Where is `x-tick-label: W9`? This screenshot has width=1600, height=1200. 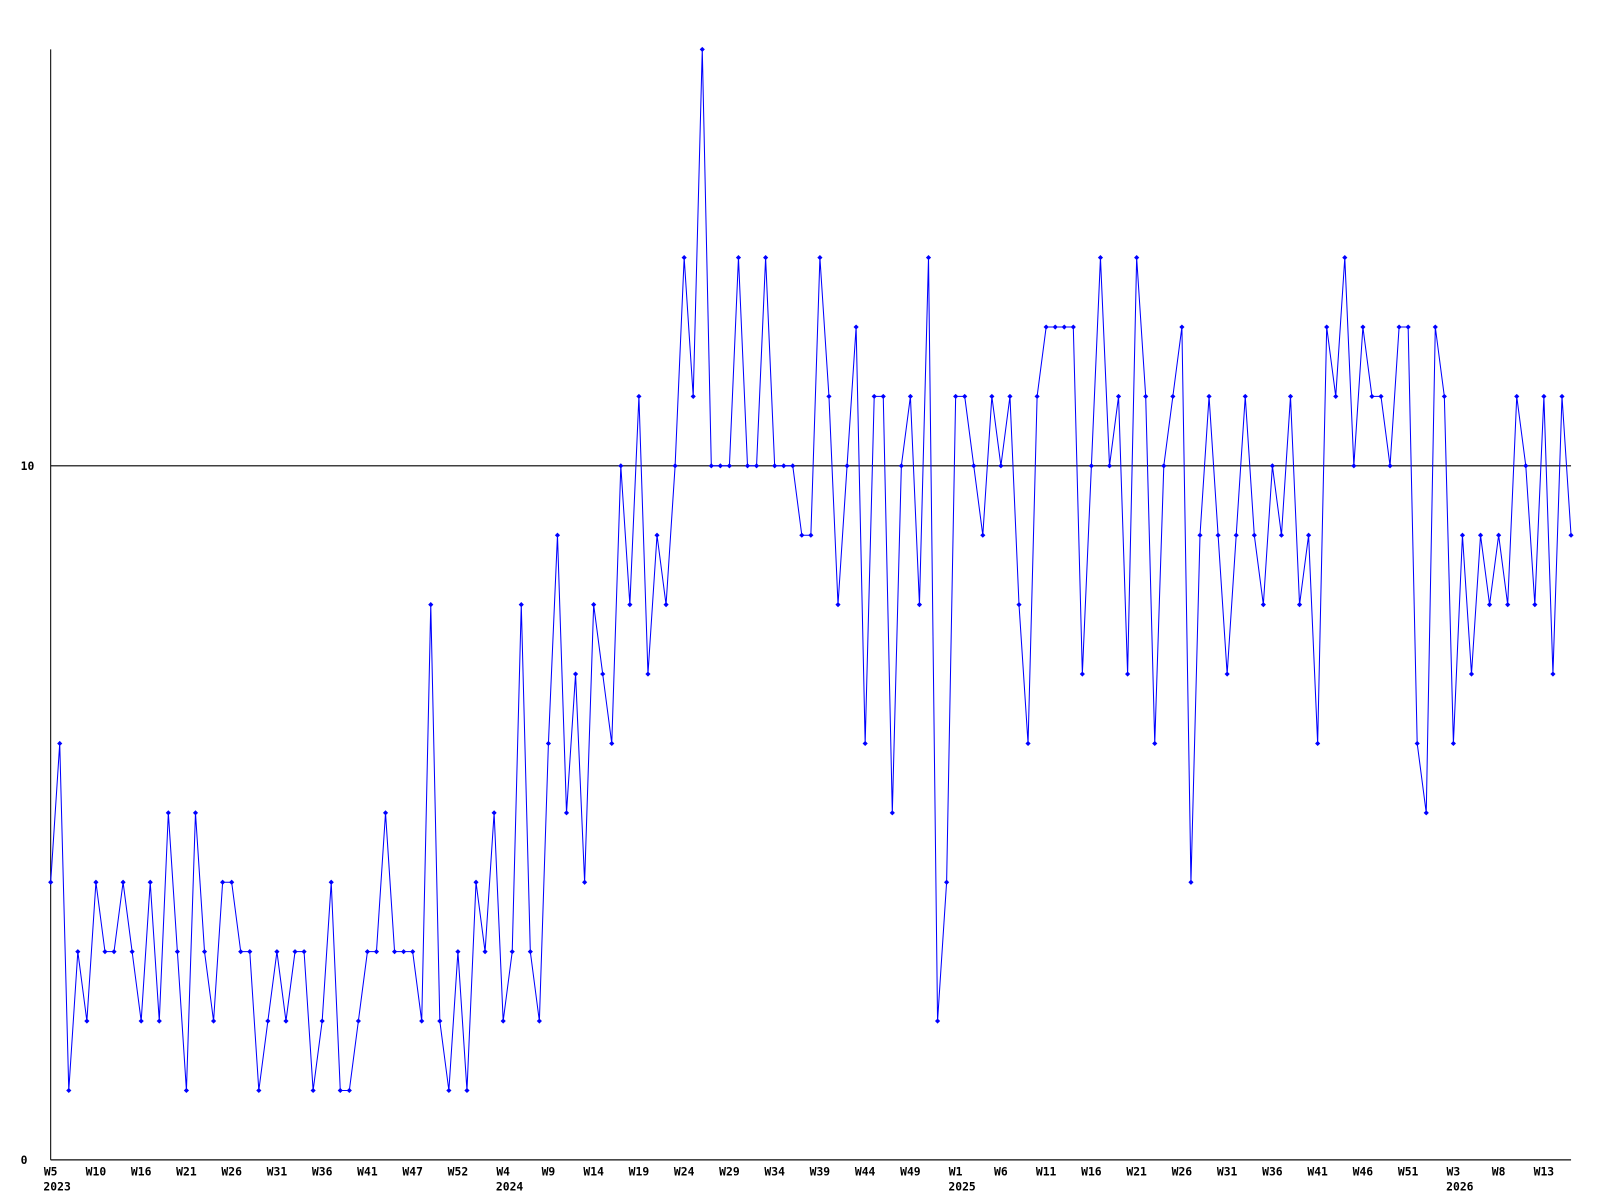 x-tick-label: W9 is located at coordinates (549, 1171).